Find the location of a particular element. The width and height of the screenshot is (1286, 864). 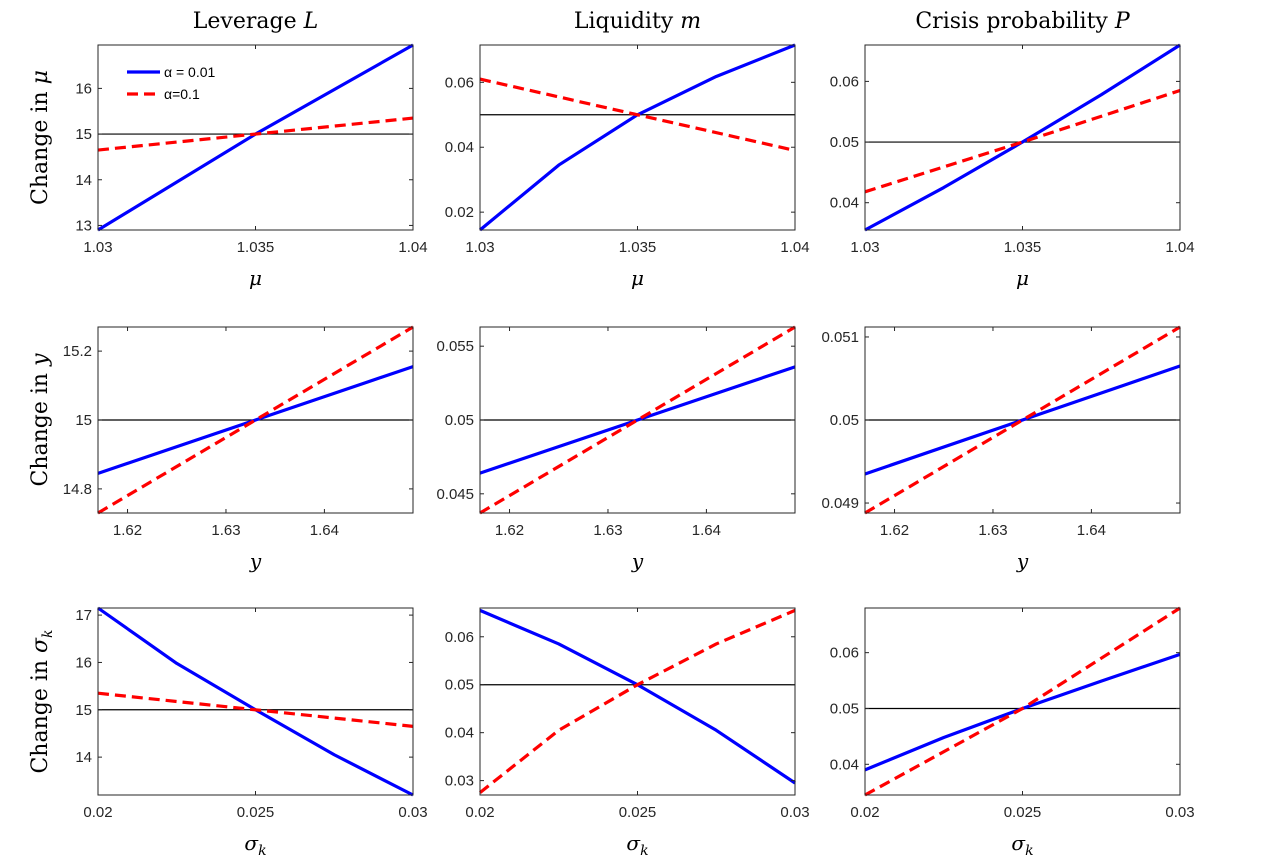

y-tick-label: 14.8 is located at coordinates (77, 489).